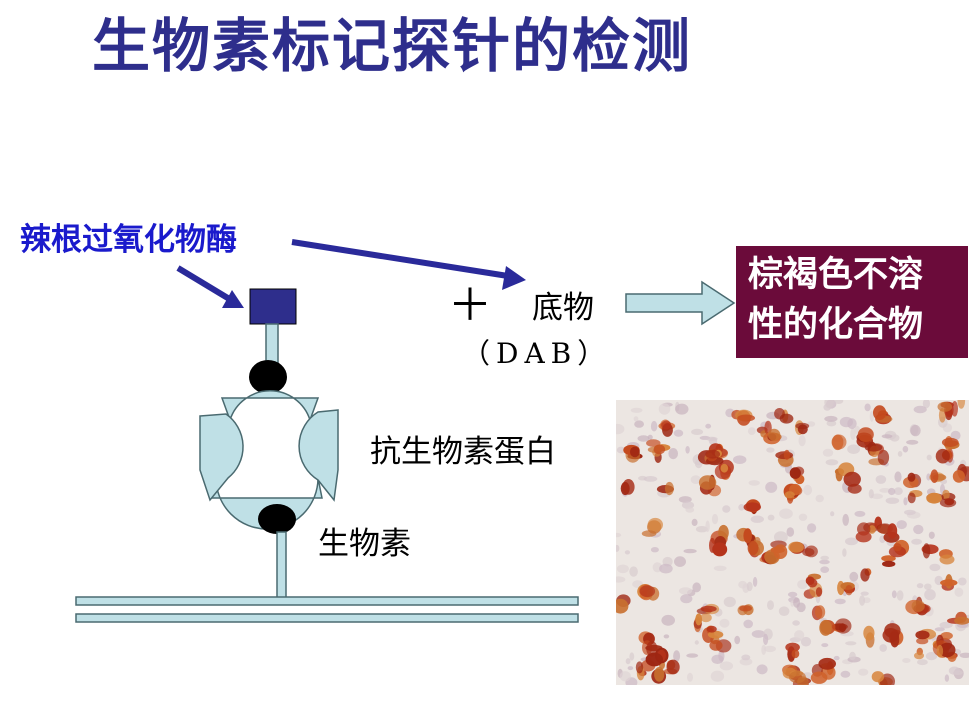 This screenshot has width=969, height=714. Describe the element at coordinates (408, 264) in the screenshot. I see `substrate-pointer-arrow` at that location.